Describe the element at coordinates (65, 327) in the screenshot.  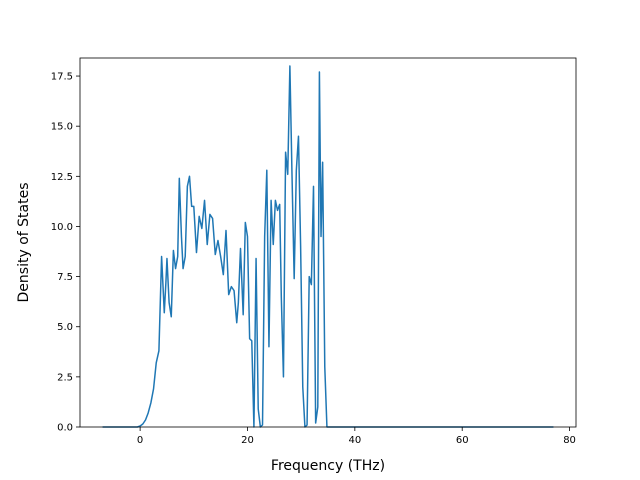
I see `y-tick-label: 5.0` at that location.